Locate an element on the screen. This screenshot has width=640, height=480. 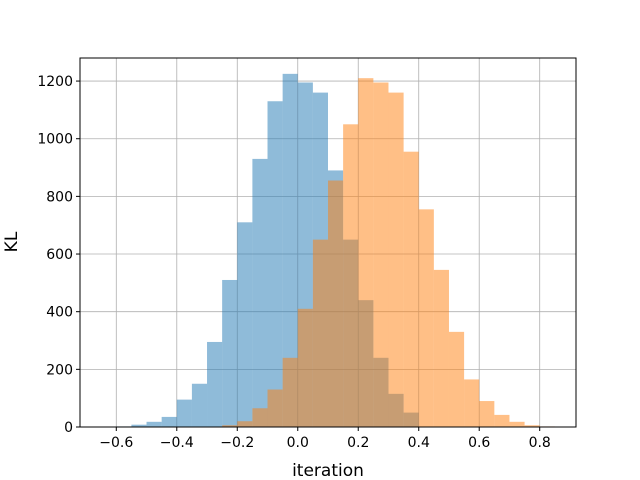
y-tick-label: 800 is located at coordinates (59, 197).